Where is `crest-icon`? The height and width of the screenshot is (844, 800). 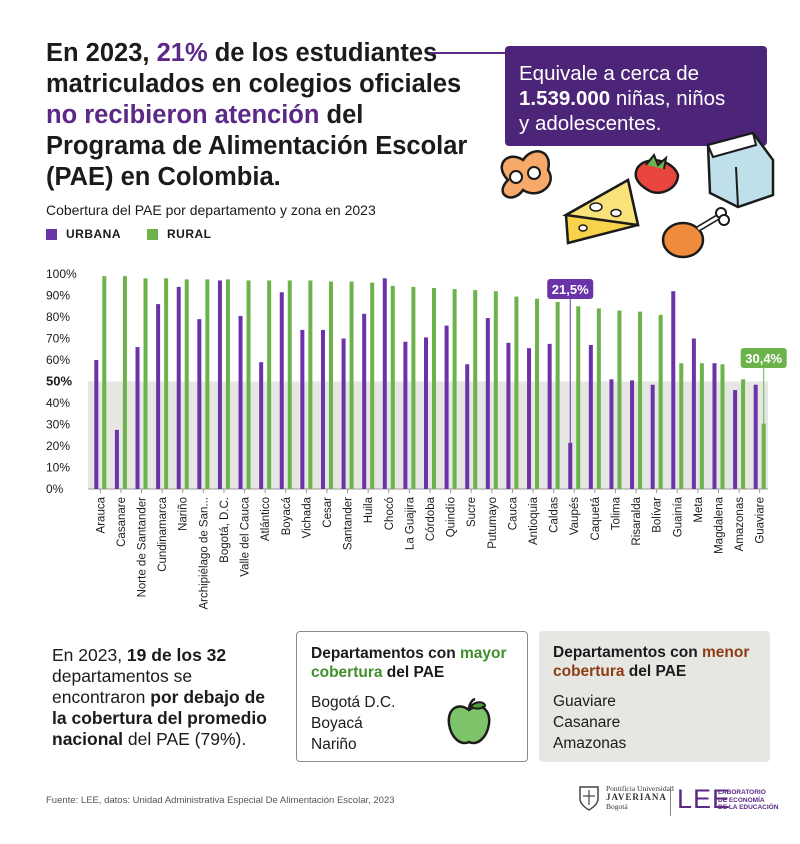 crest-icon is located at coordinates (589, 798).